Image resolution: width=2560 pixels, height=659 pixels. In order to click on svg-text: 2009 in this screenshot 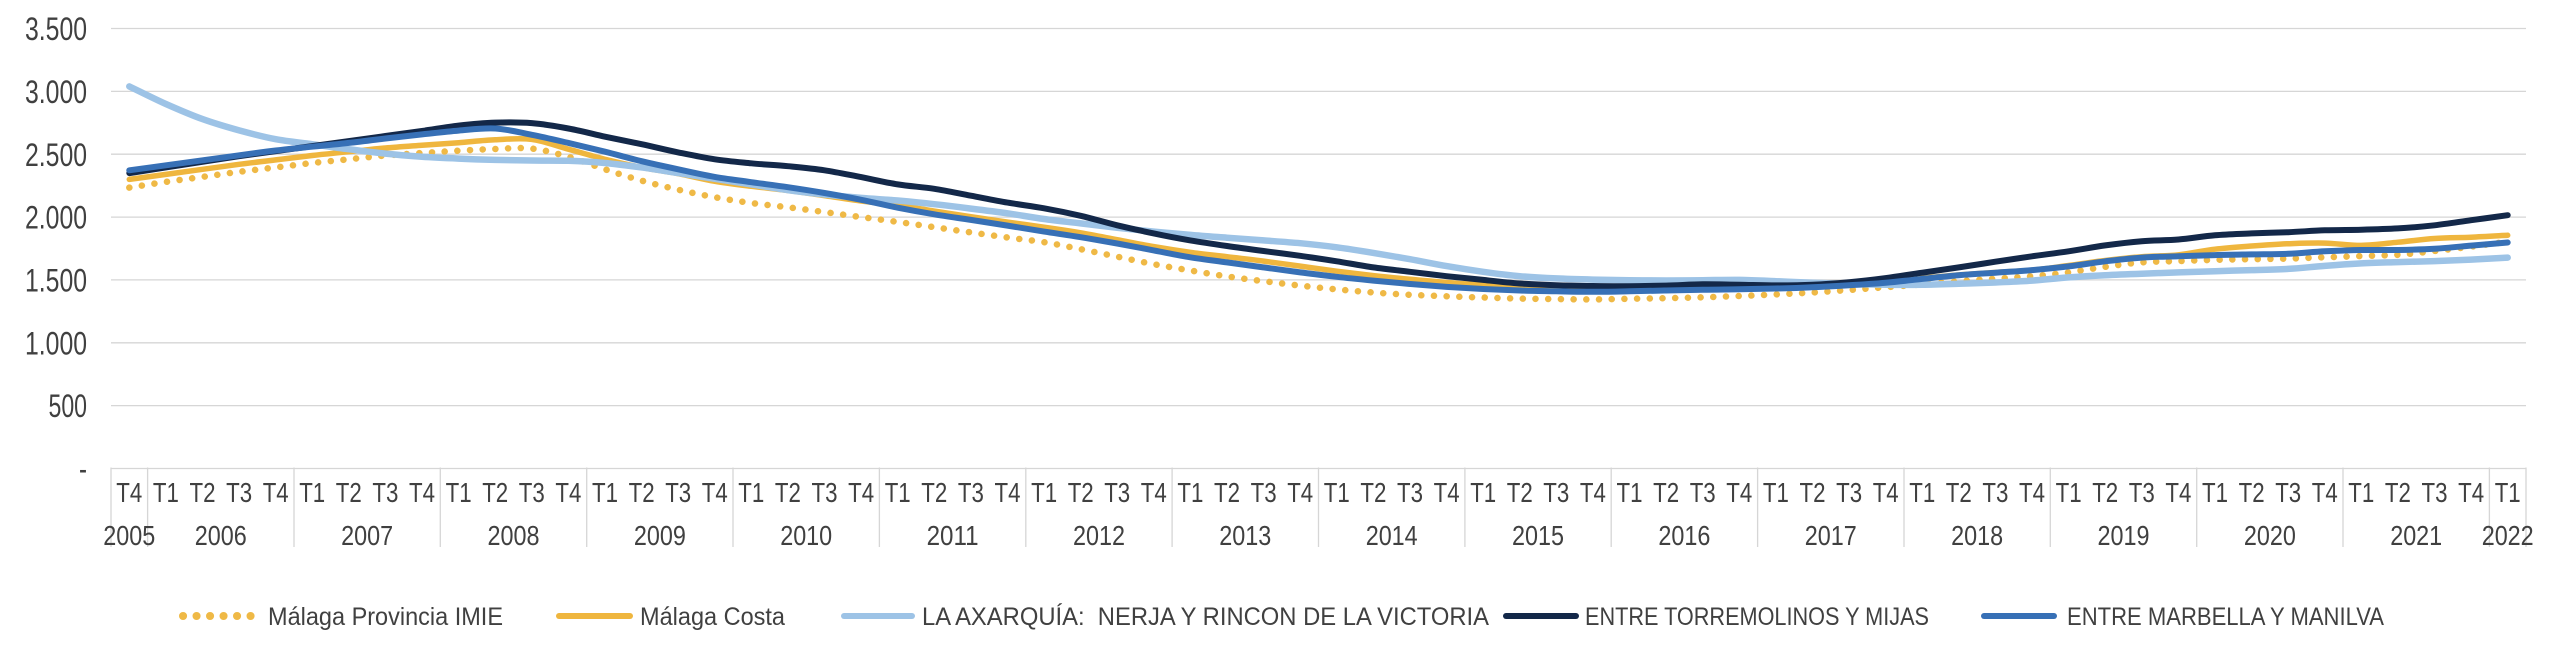, I will do `click(660, 535)`.